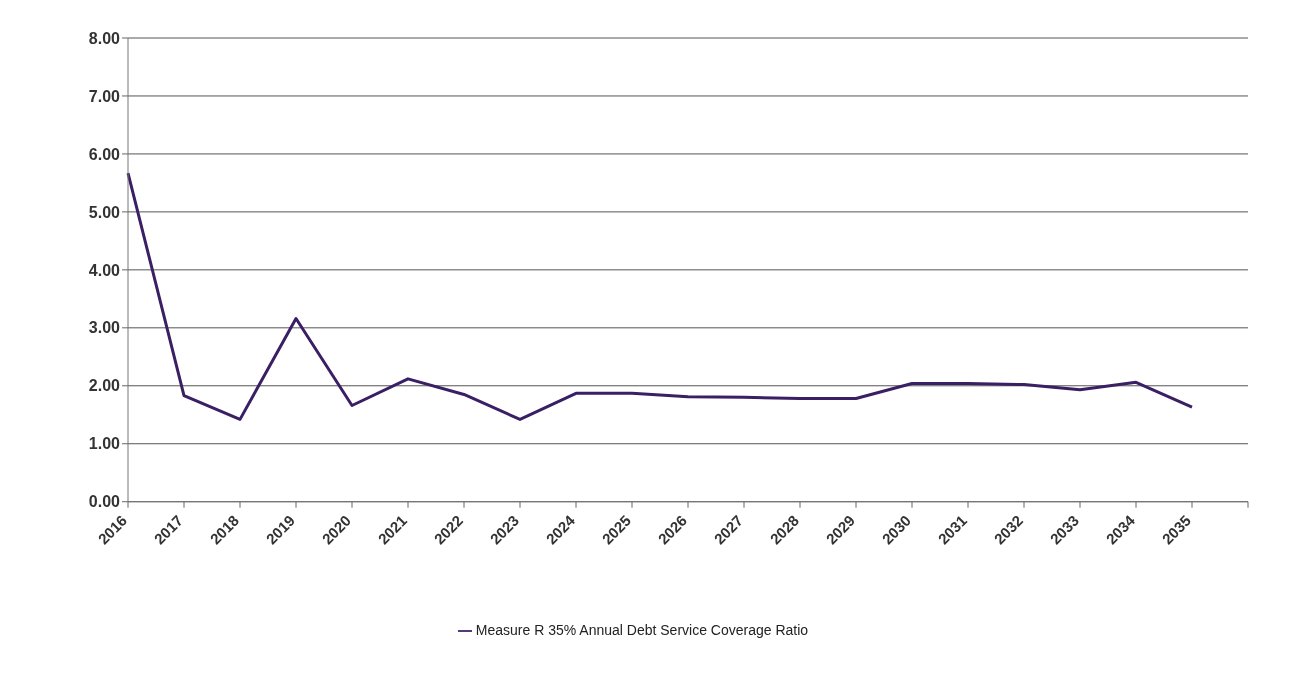 The image size is (1310, 692). What do you see at coordinates (104, 38) in the screenshot?
I see `y-tick-label: 8.00` at bounding box center [104, 38].